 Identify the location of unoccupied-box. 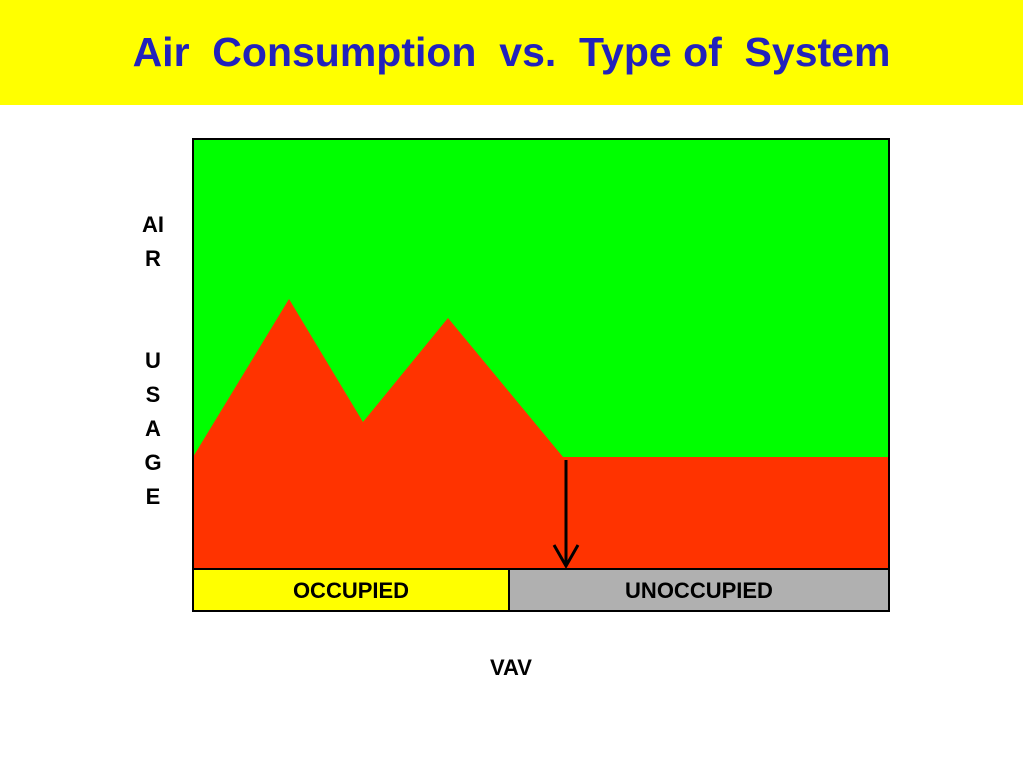
(699, 590).